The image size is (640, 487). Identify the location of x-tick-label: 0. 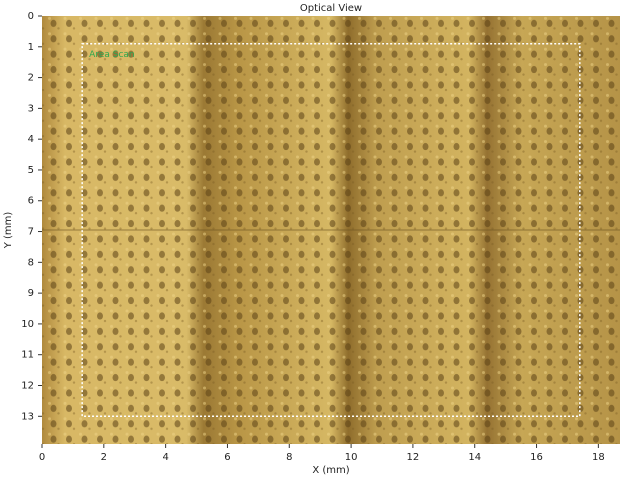
(42, 457).